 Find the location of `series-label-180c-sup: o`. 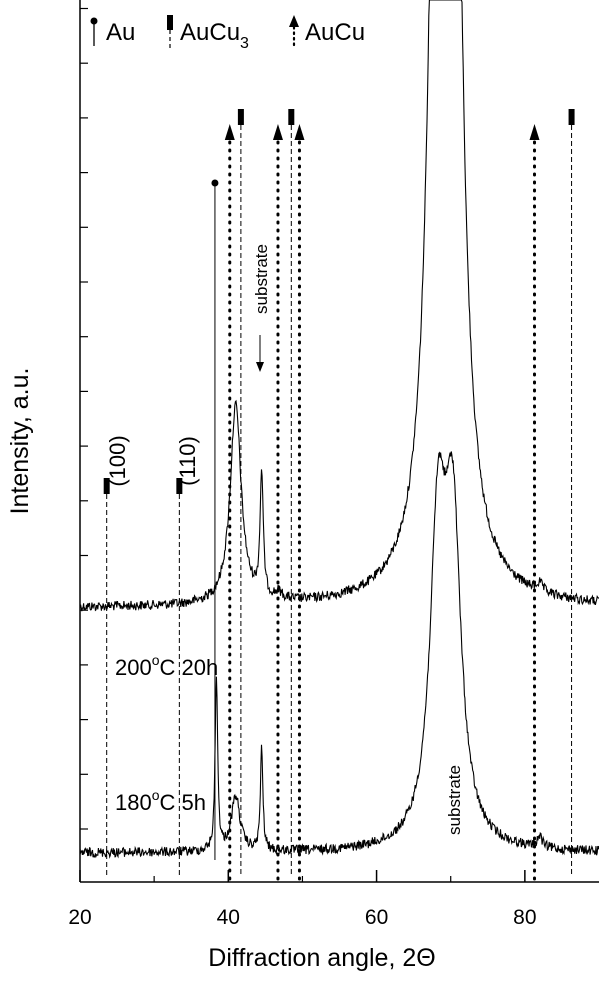

series-label-180c-sup: o is located at coordinates (156, 795).